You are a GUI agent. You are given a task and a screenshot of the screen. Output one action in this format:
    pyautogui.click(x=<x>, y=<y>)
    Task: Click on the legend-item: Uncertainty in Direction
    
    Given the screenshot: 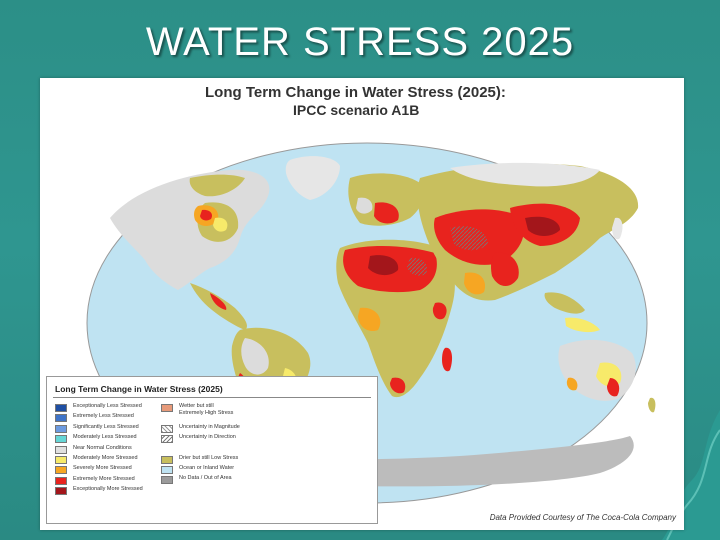 What is the action you would take?
    pyautogui.click(x=200, y=439)
    